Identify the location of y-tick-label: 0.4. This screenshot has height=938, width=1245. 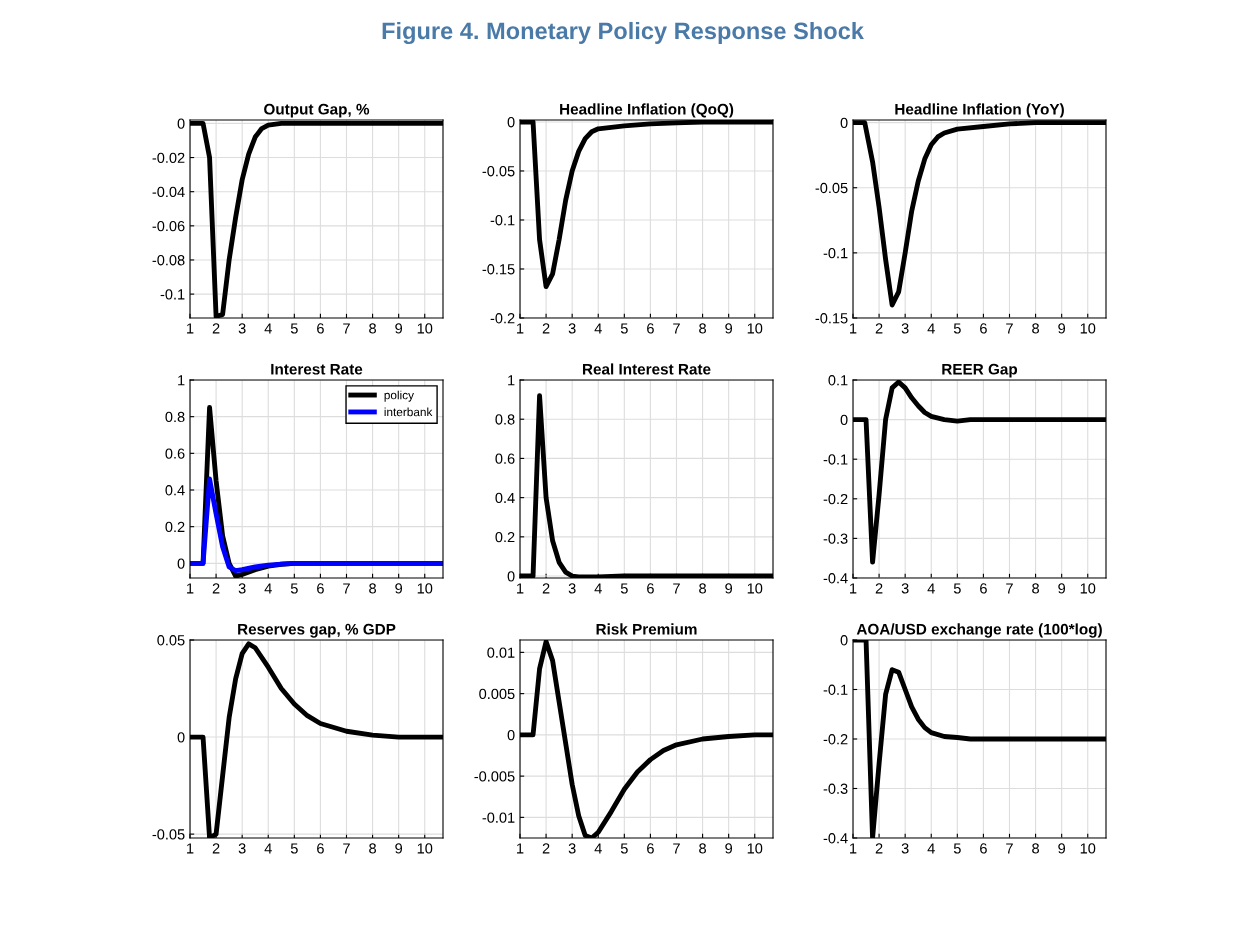
(505, 498).